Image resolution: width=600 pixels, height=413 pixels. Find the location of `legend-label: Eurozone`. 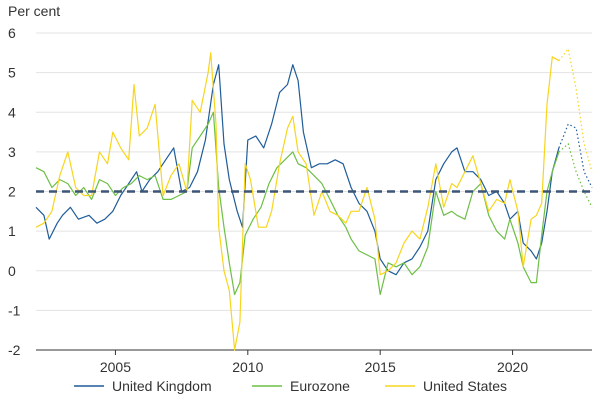

legend-label: Eurozone is located at coordinates (320, 386).